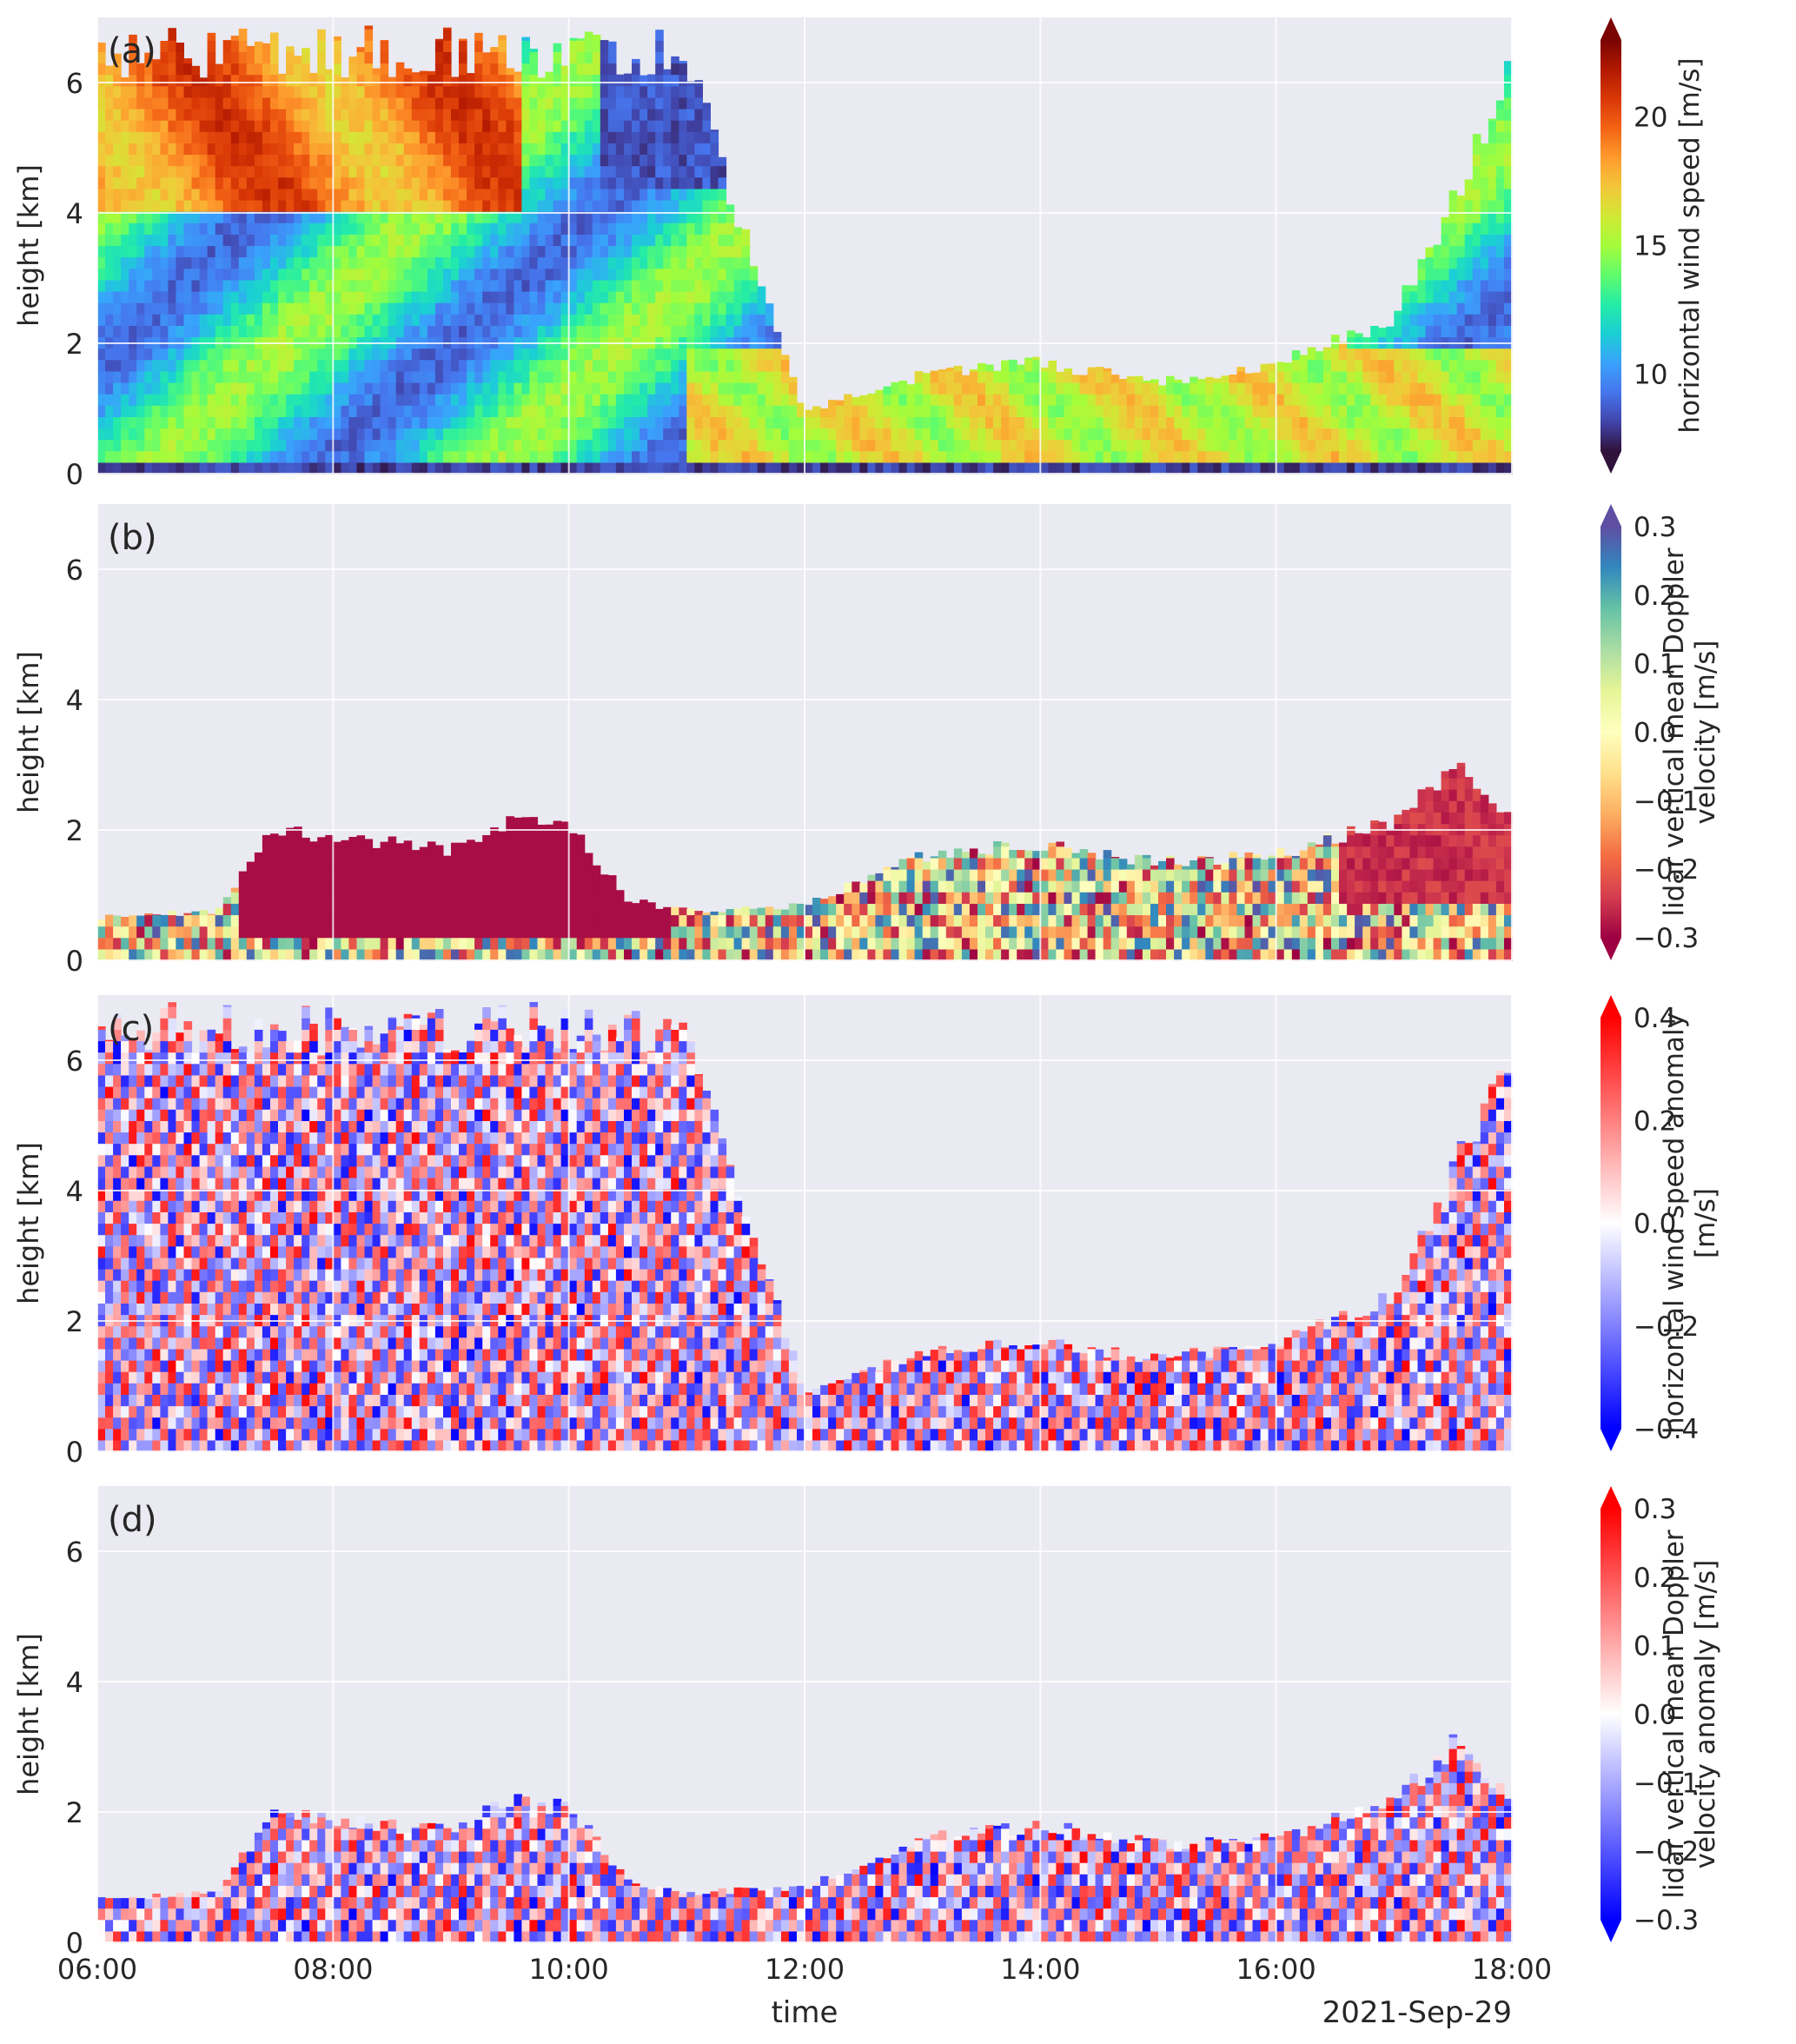 The width and height of the screenshot is (1796, 2044). Describe the element at coordinates (1650, 374) in the screenshot. I see `colorbar-tick-label: 10` at that location.